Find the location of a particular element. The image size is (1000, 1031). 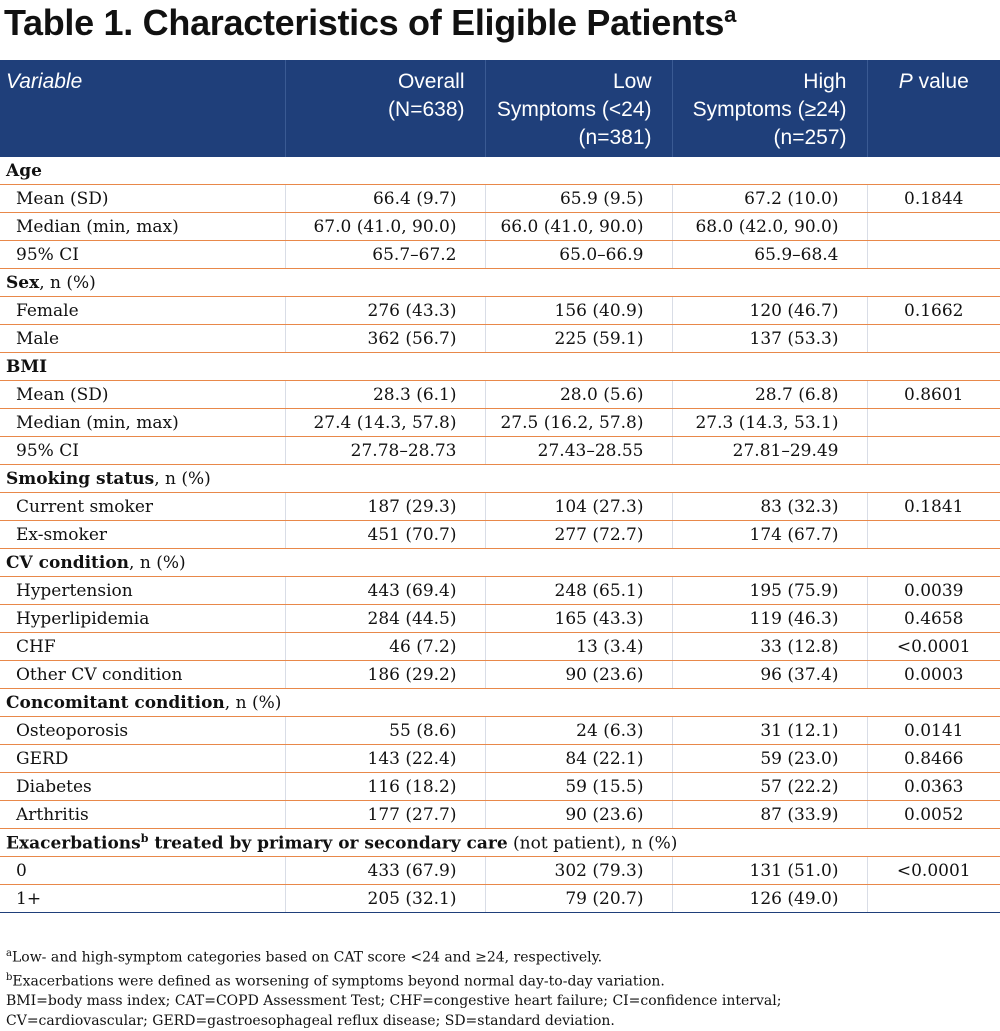

section-title: Sex, n (%) is located at coordinates (500, 282).